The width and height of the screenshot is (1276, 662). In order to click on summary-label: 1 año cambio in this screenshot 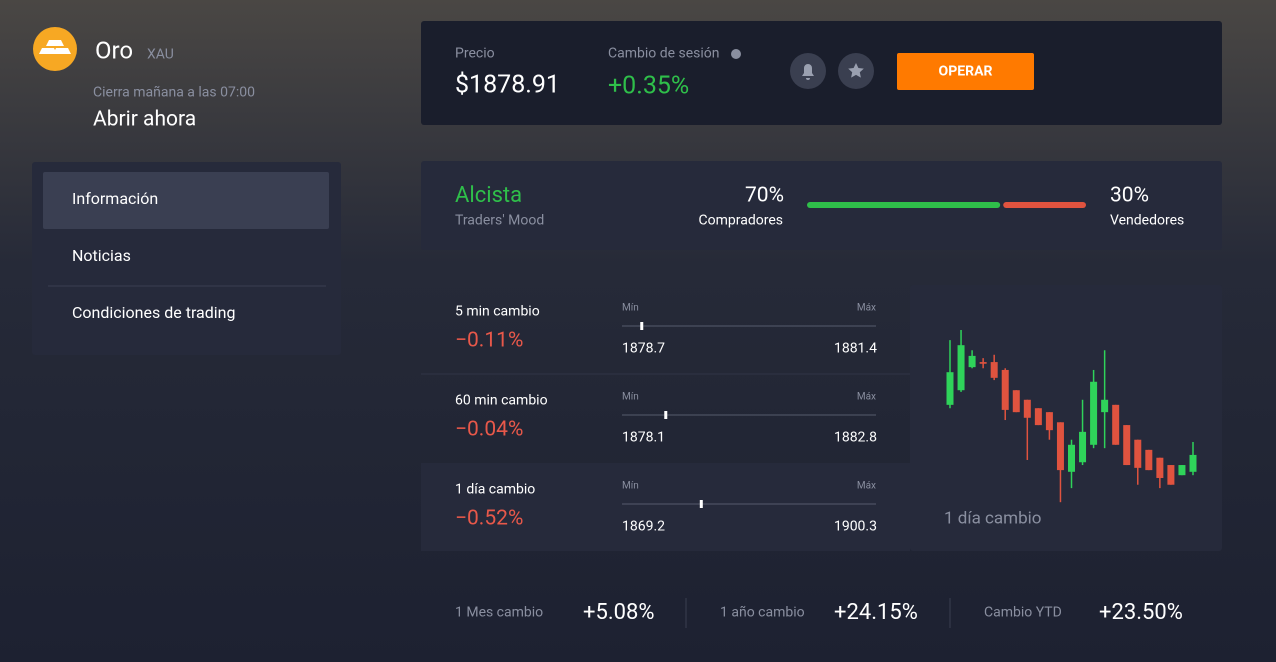, I will do `click(762, 613)`.